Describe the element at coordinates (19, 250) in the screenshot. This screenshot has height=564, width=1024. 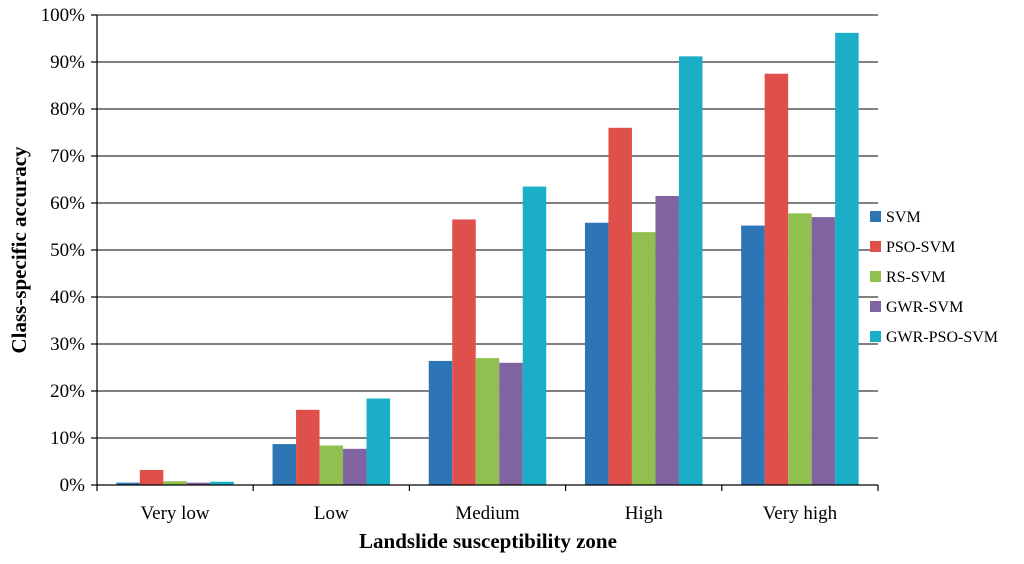
I see `y-axis-title: Class-specific accuracy` at that location.